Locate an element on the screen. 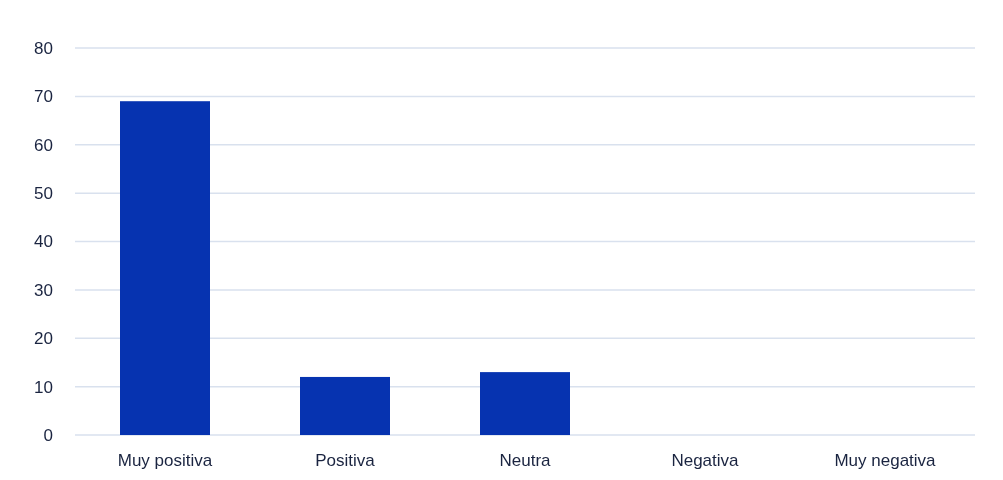  x-tick-label: Muy positiva is located at coordinates (165, 460).